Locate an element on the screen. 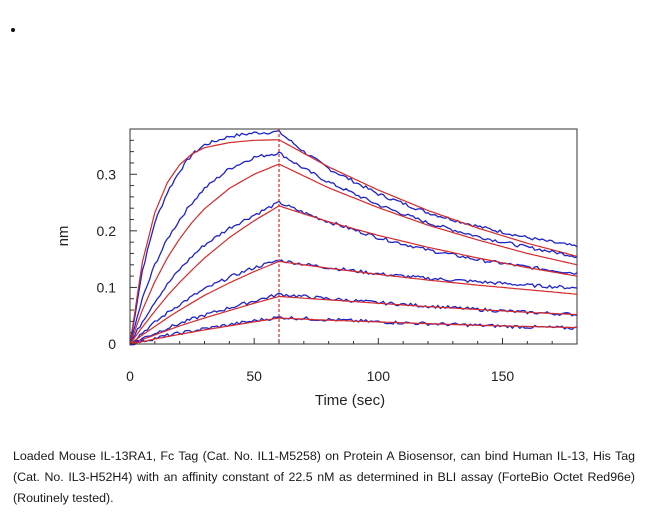  x-tick-label-100: 100 is located at coordinates (379, 376).